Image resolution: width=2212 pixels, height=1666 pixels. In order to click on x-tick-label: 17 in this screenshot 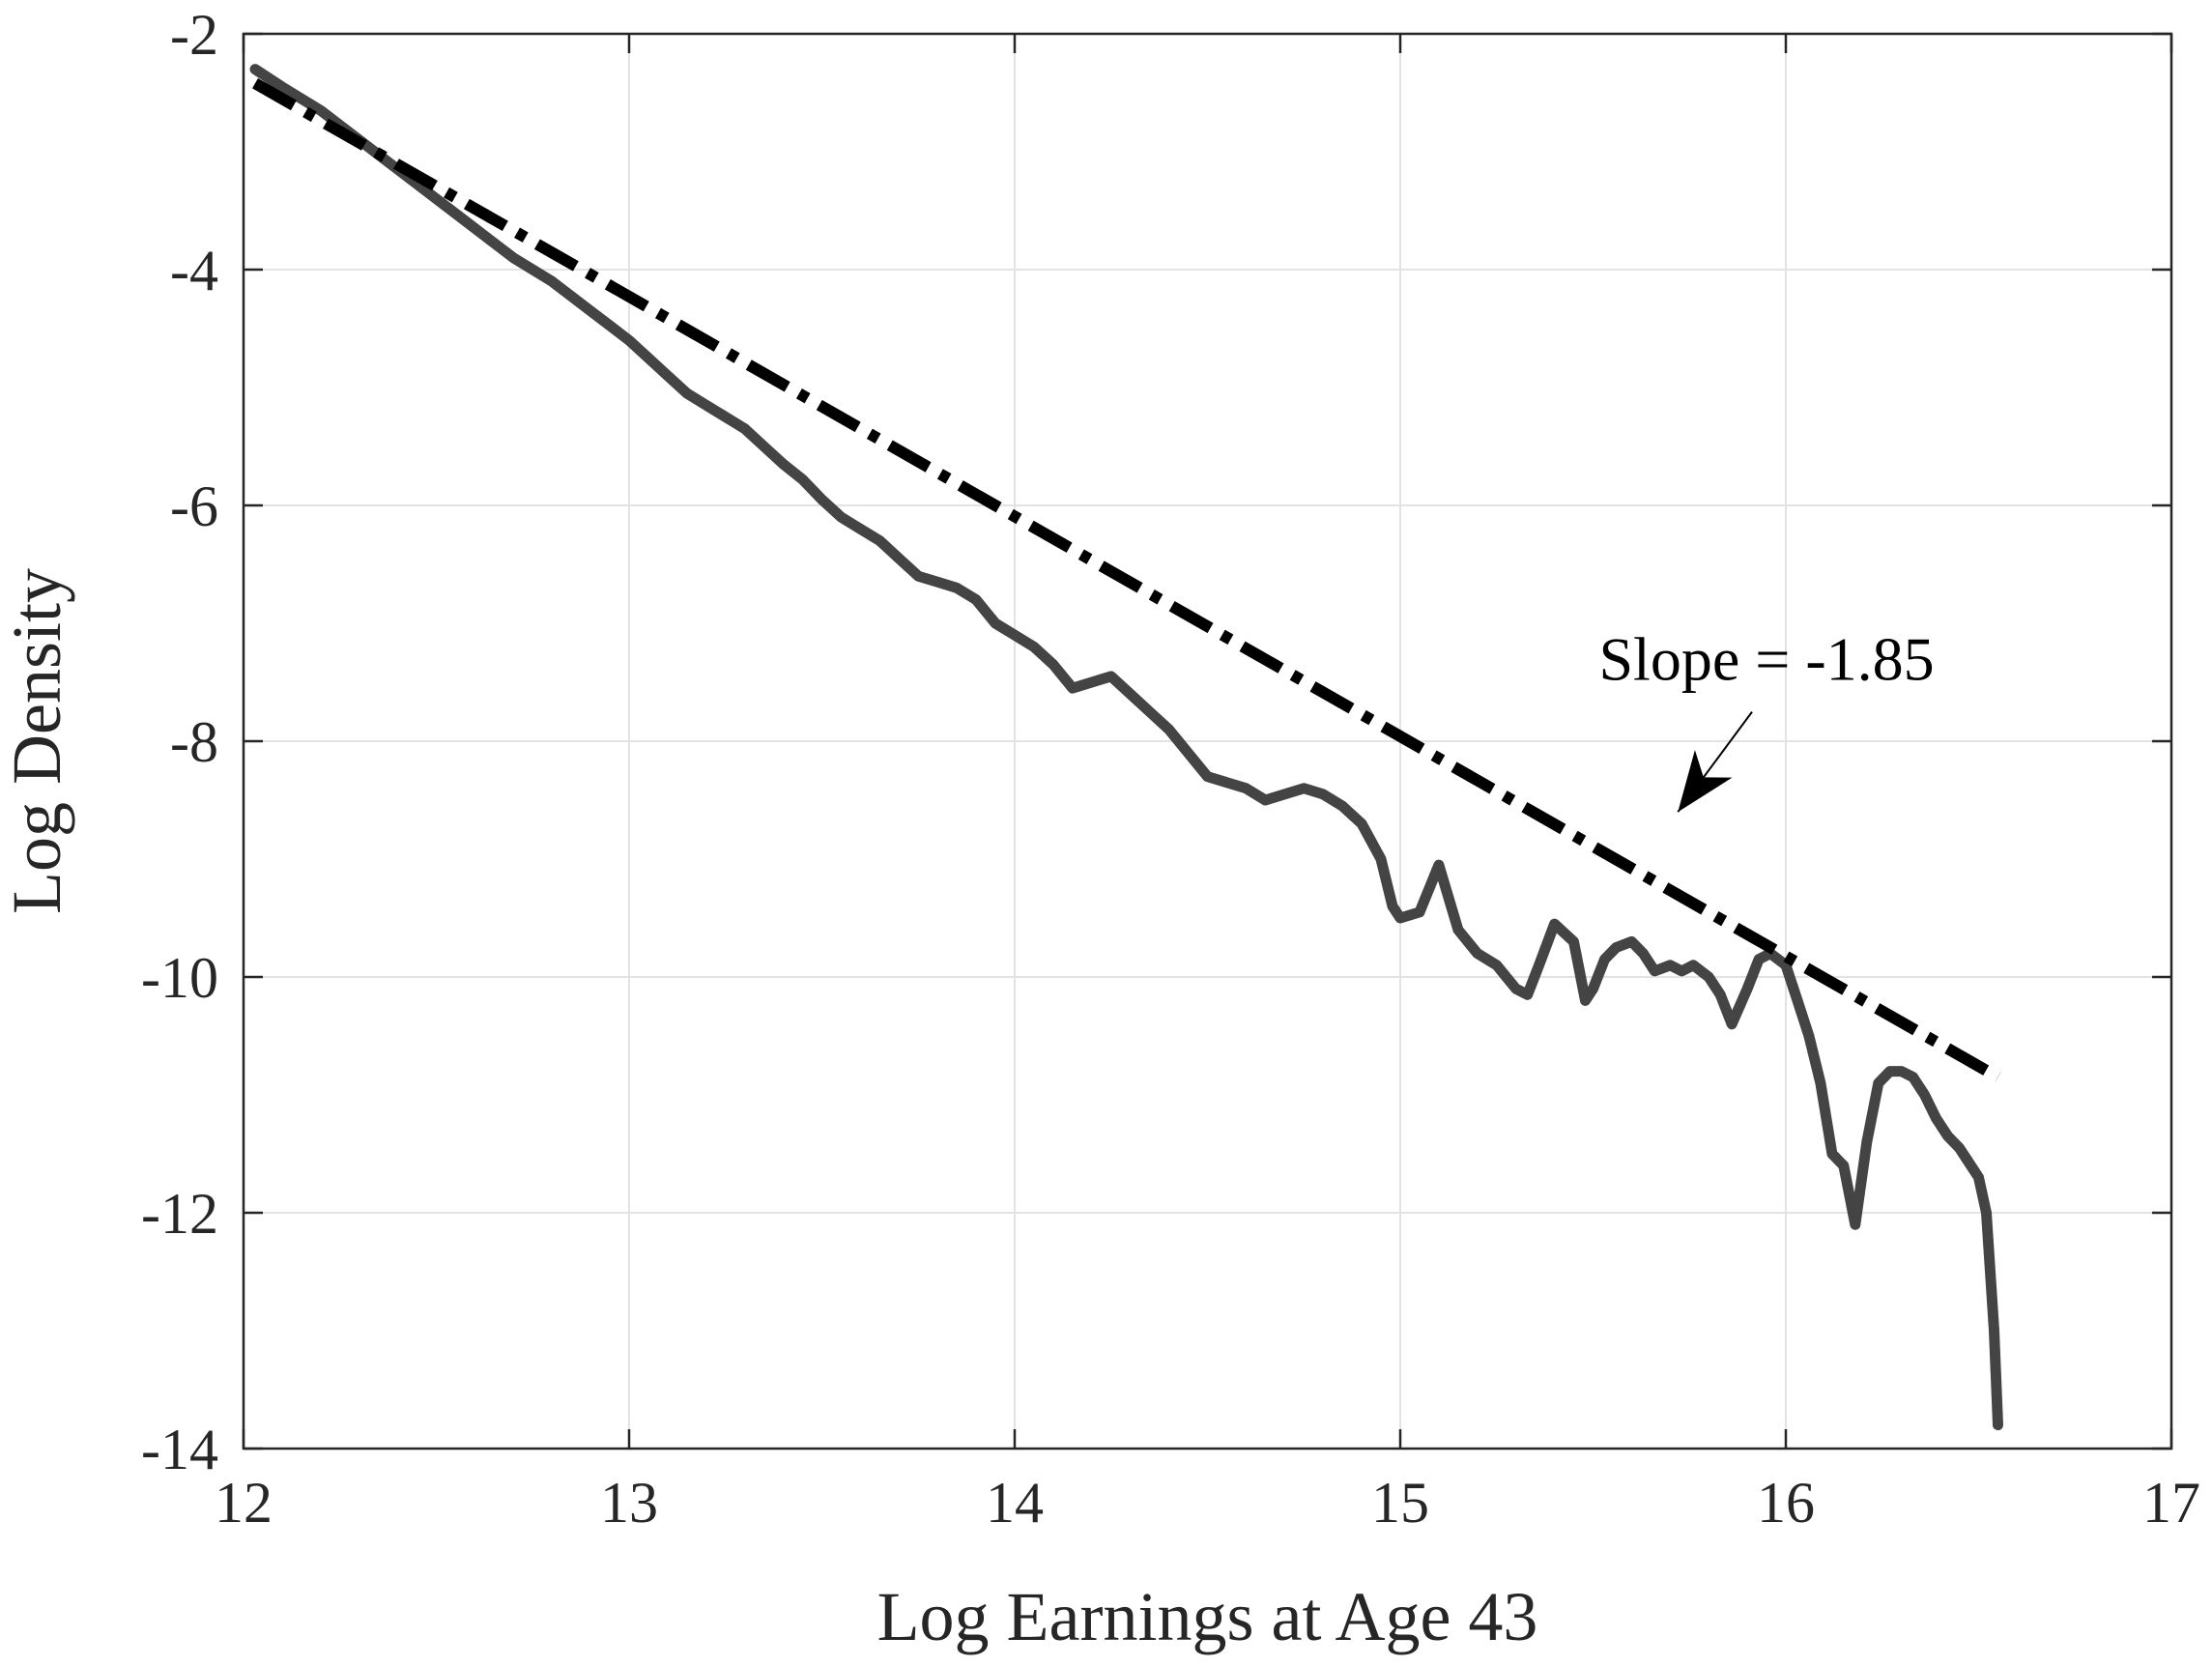, I will do `click(2171, 1503)`.